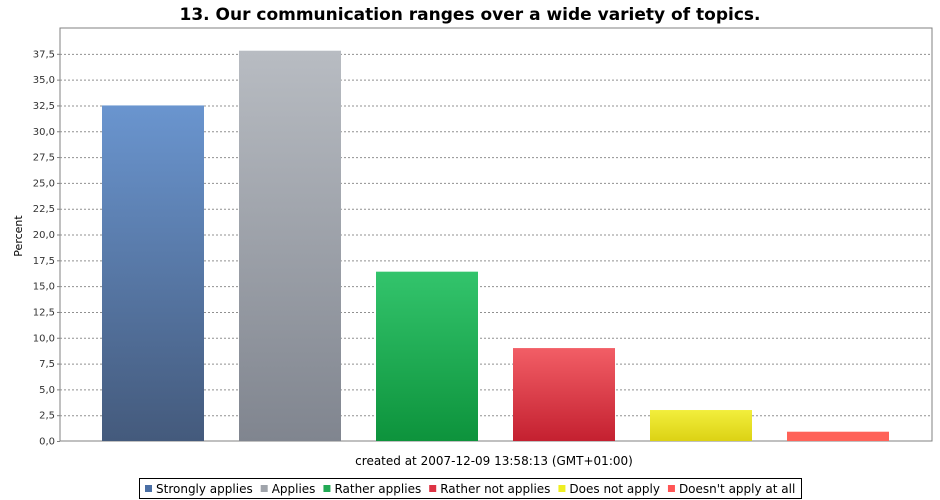  Describe the element at coordinates (377, 489) in the screenshot. I see `legend-label: Rather applies` at that location.